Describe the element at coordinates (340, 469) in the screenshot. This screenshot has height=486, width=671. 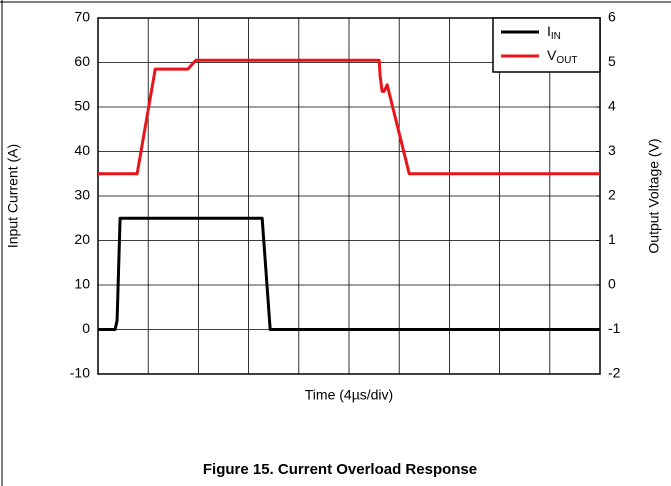
I see `chart-title: Figure 15. Current Overload Response` at that location.